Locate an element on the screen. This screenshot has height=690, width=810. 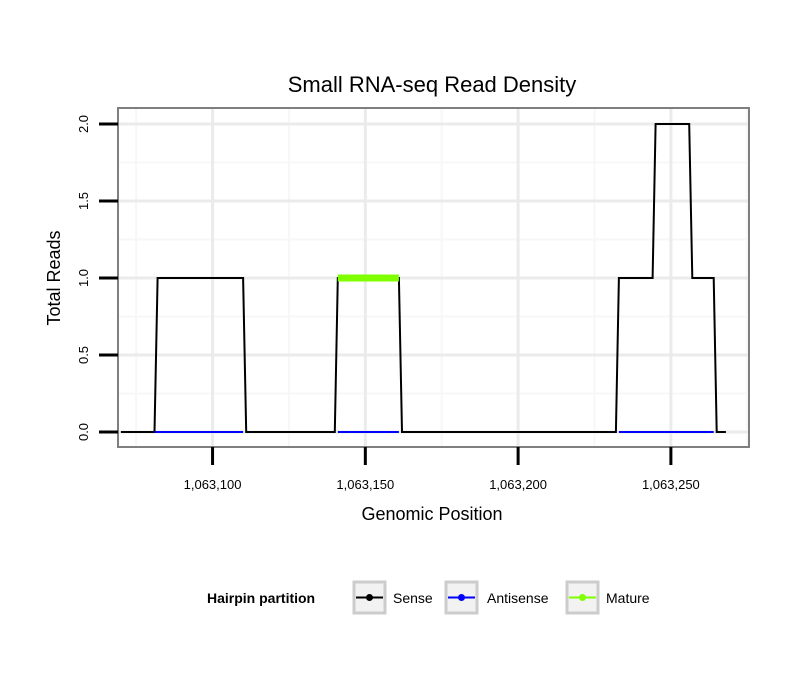
y-tick-label: 1.0 is located at coordinates (83, 278).